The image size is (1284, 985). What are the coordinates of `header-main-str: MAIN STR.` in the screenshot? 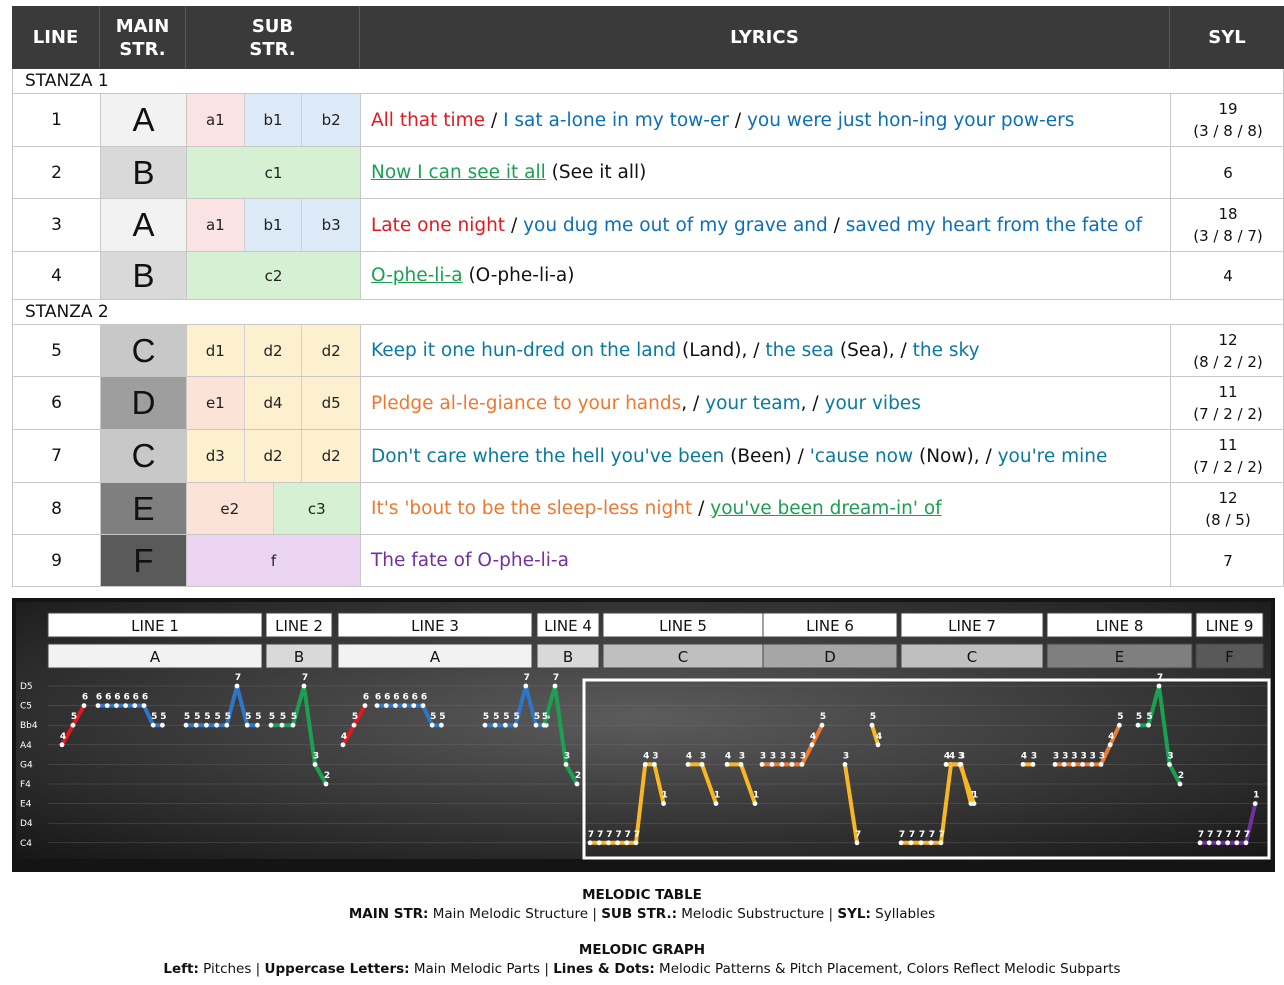 It's located at (143, 37).